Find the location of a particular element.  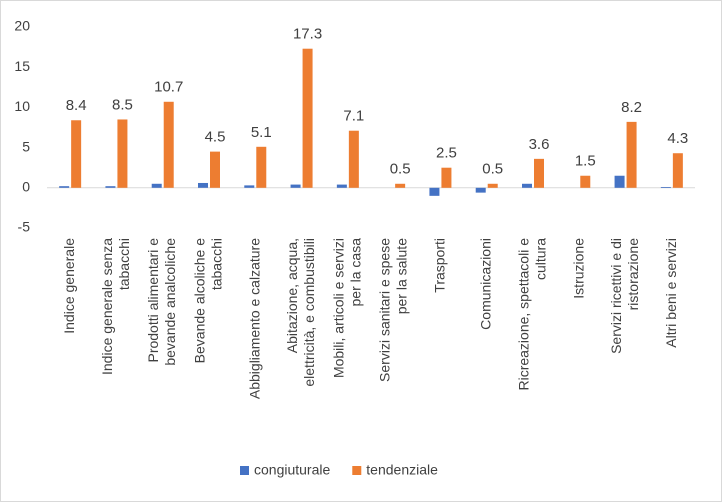

x-tick-label: Prodotti alimentari ebevande analcoliche is located at coordinates (161, 302).